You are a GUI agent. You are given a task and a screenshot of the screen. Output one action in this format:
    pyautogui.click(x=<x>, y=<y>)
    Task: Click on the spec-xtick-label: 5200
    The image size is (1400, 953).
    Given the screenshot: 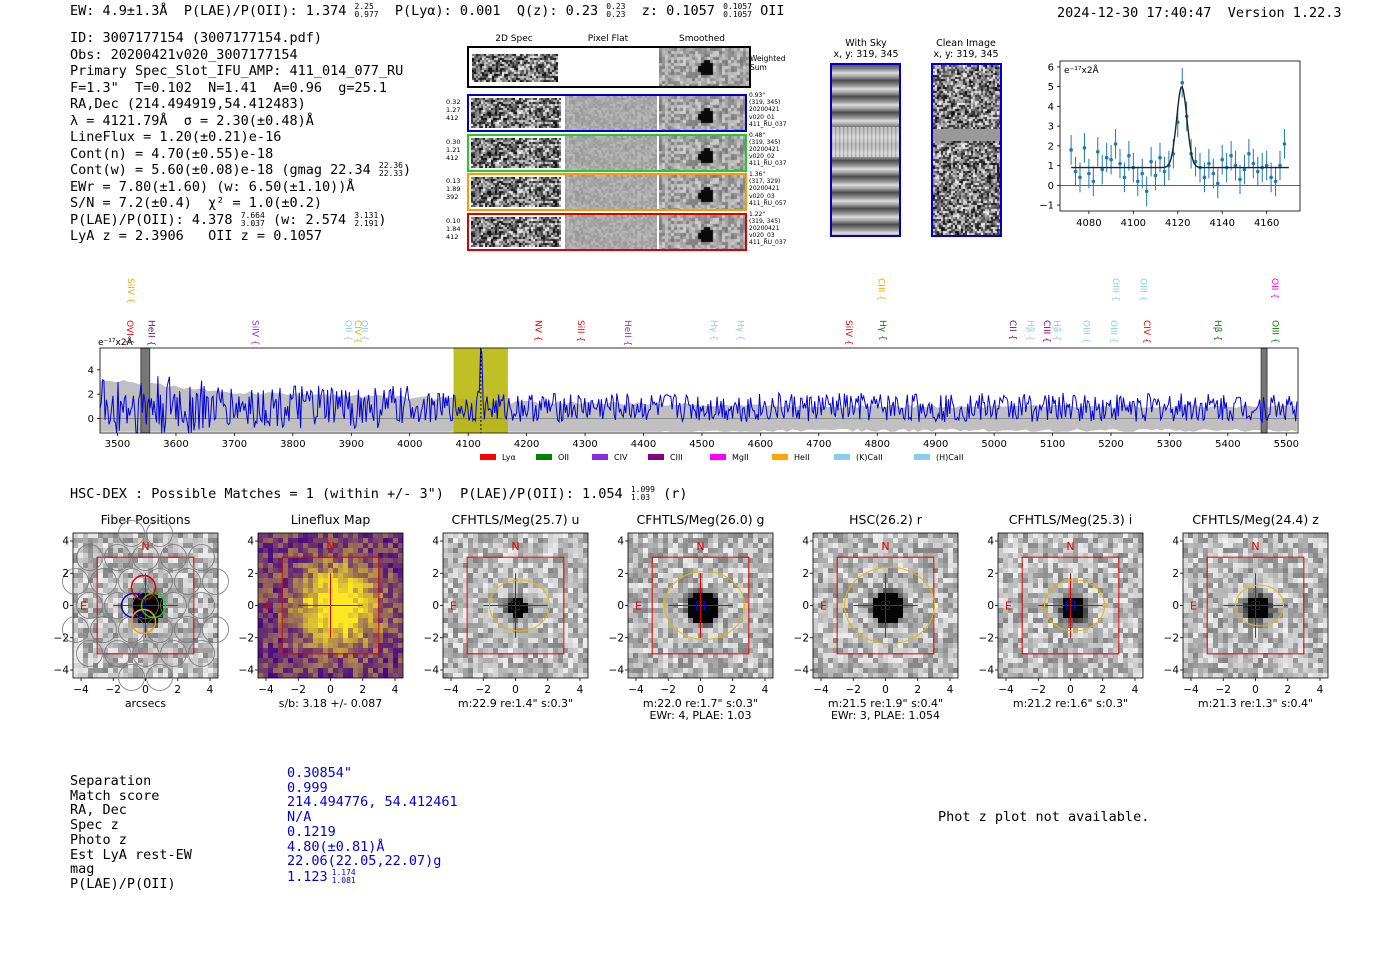 What is the action you would take?
    pyautogui.click(x=1110, y=444)
    